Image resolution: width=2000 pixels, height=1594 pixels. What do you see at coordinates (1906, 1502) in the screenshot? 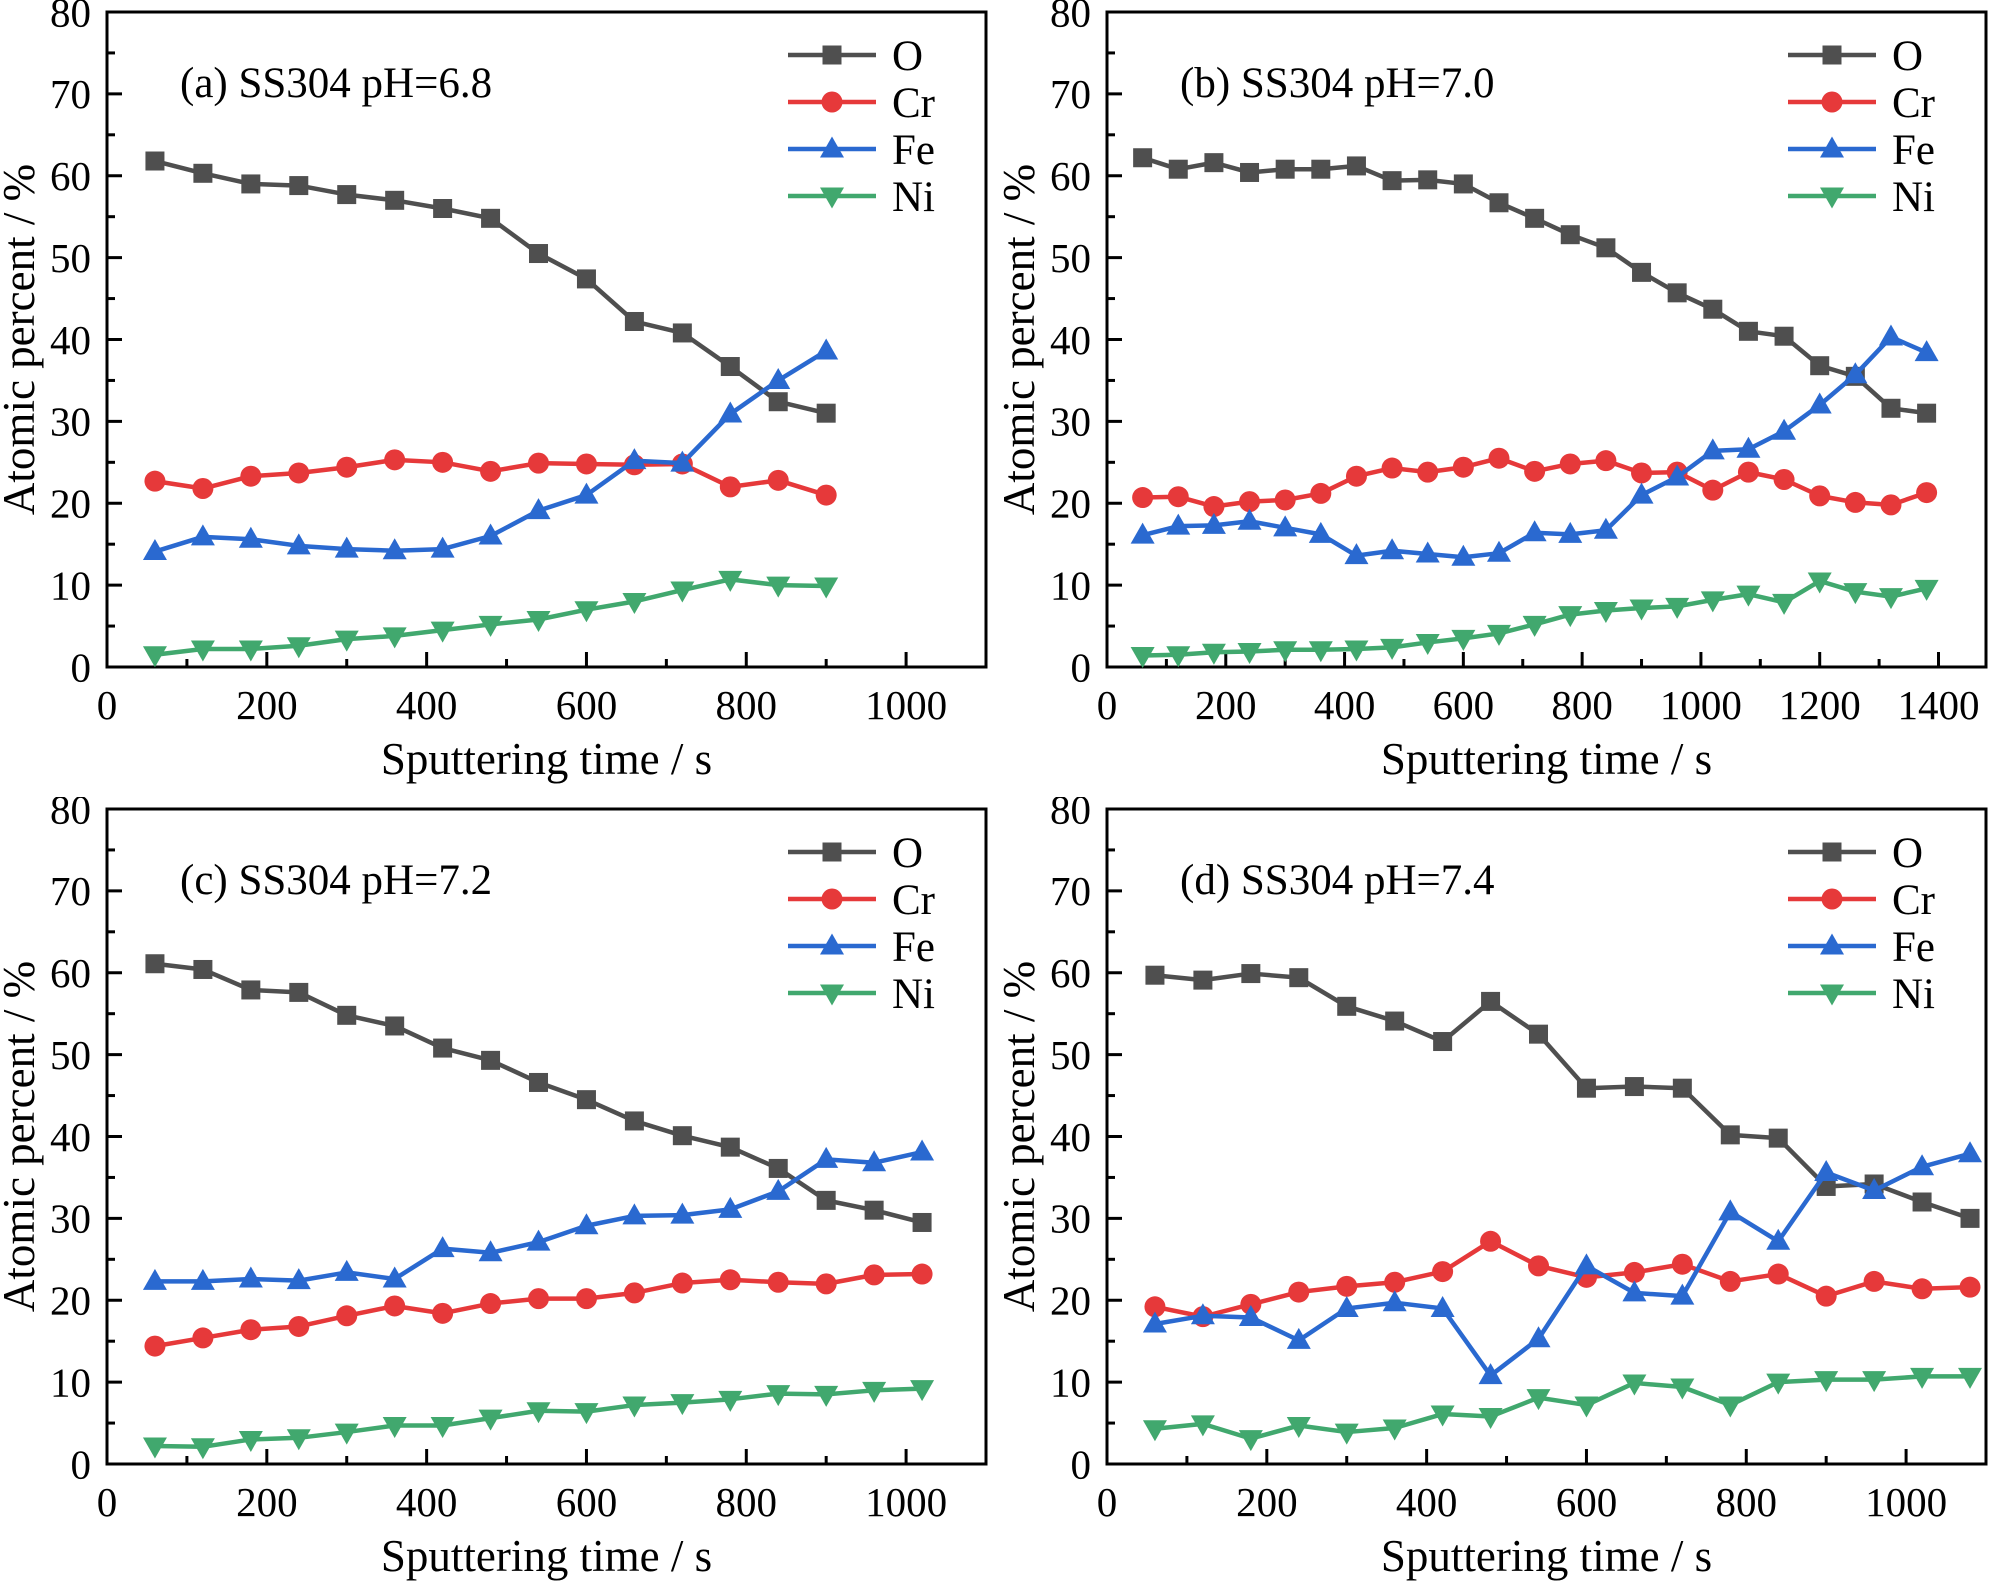
I see `x-tick-label: 1000` at bounding box center [1906, 1502].